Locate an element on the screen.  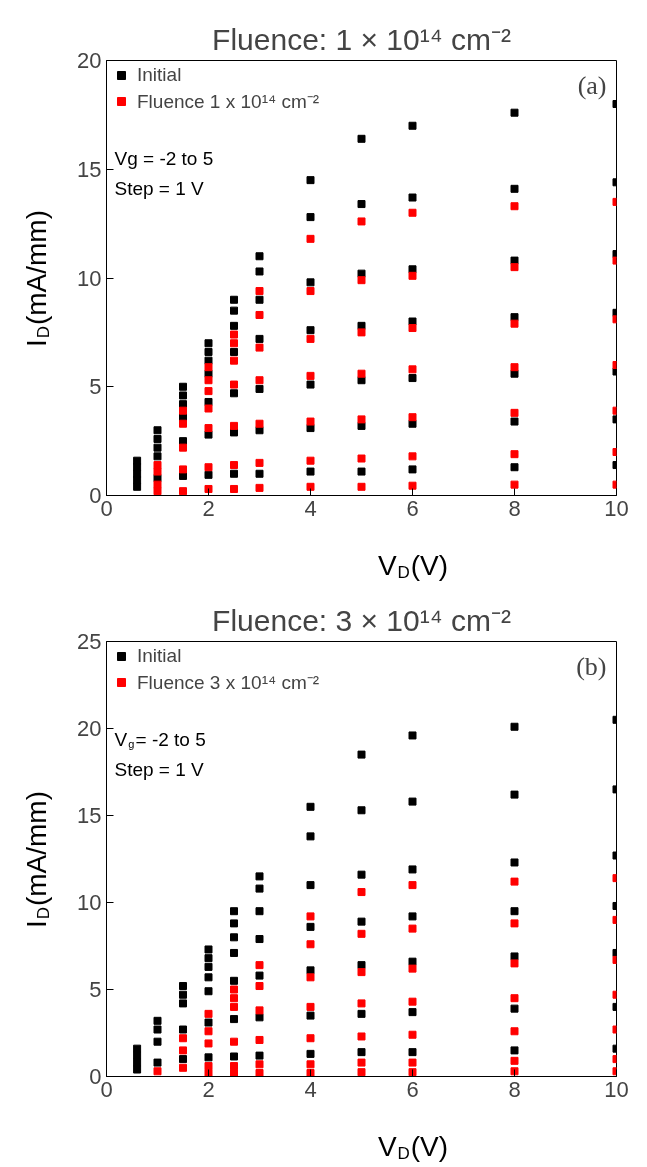
annotation: (a) is located at coordinates (592, 85).